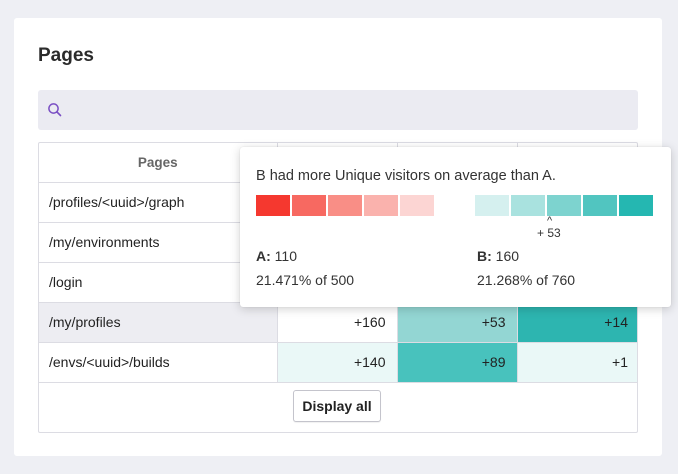 This screenshot has width=678, height=474. I want to click on page-path: /my/profiles, so click(158, 322).